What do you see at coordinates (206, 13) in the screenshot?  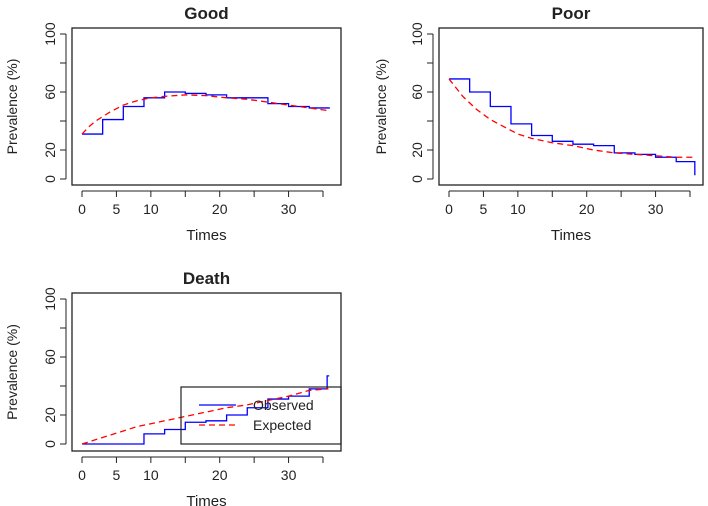 I see `chart-title: Good` at bounding box center [206, 13].